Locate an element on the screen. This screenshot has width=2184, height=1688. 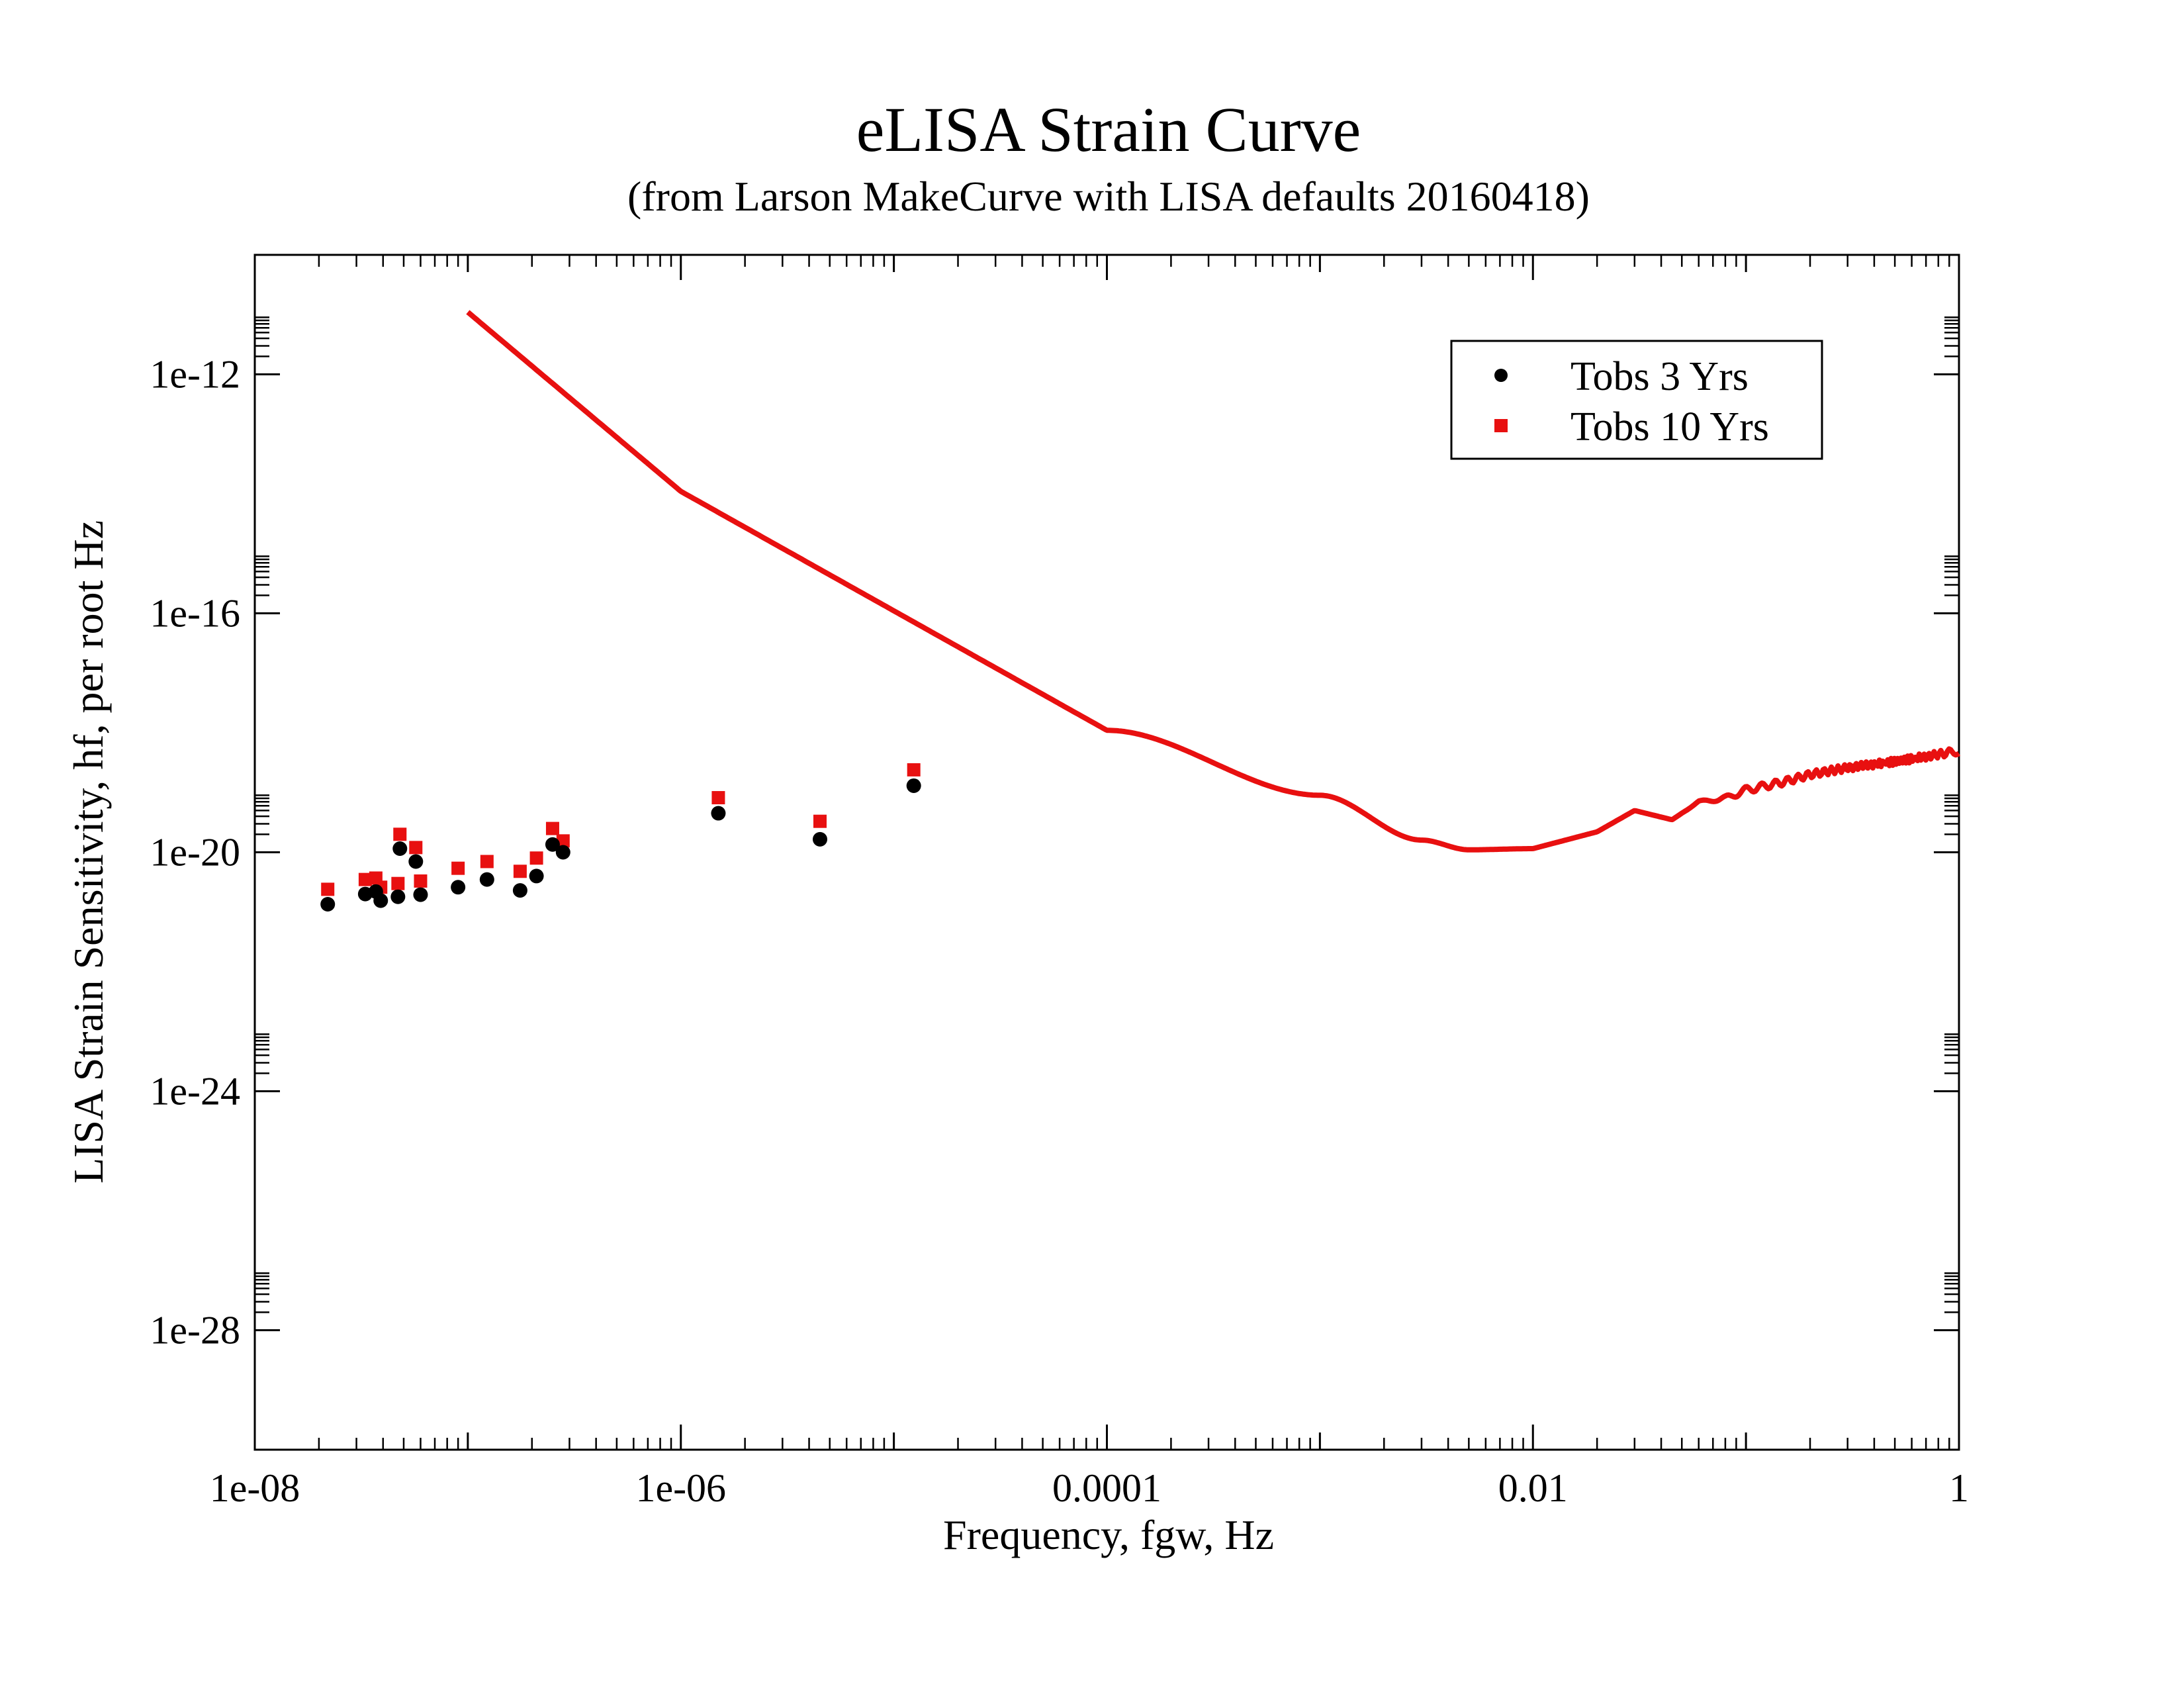
x-tick-label: 1e-06 is located at coordinates (680, 1488).